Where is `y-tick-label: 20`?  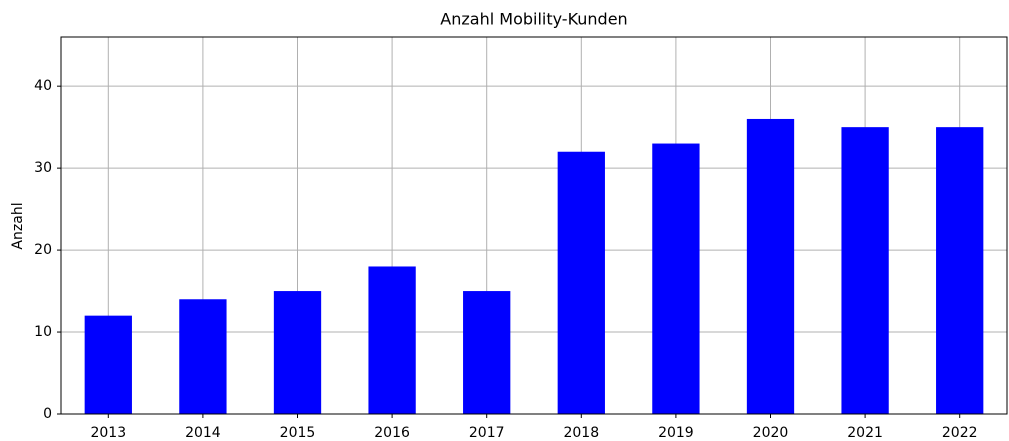 y-tick-label: 20 is located at coordinates (43, 250).